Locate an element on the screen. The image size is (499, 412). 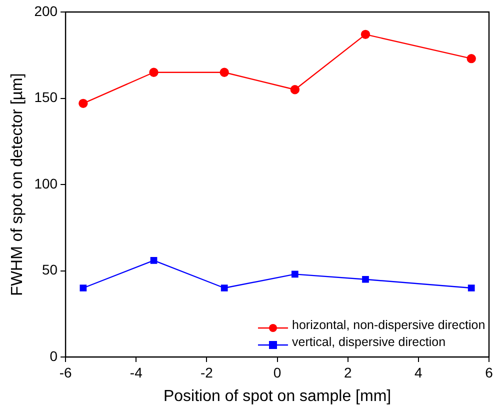
y-axis-title: FWHM of spot on detector [µm] is located at coordinates (17, 184).